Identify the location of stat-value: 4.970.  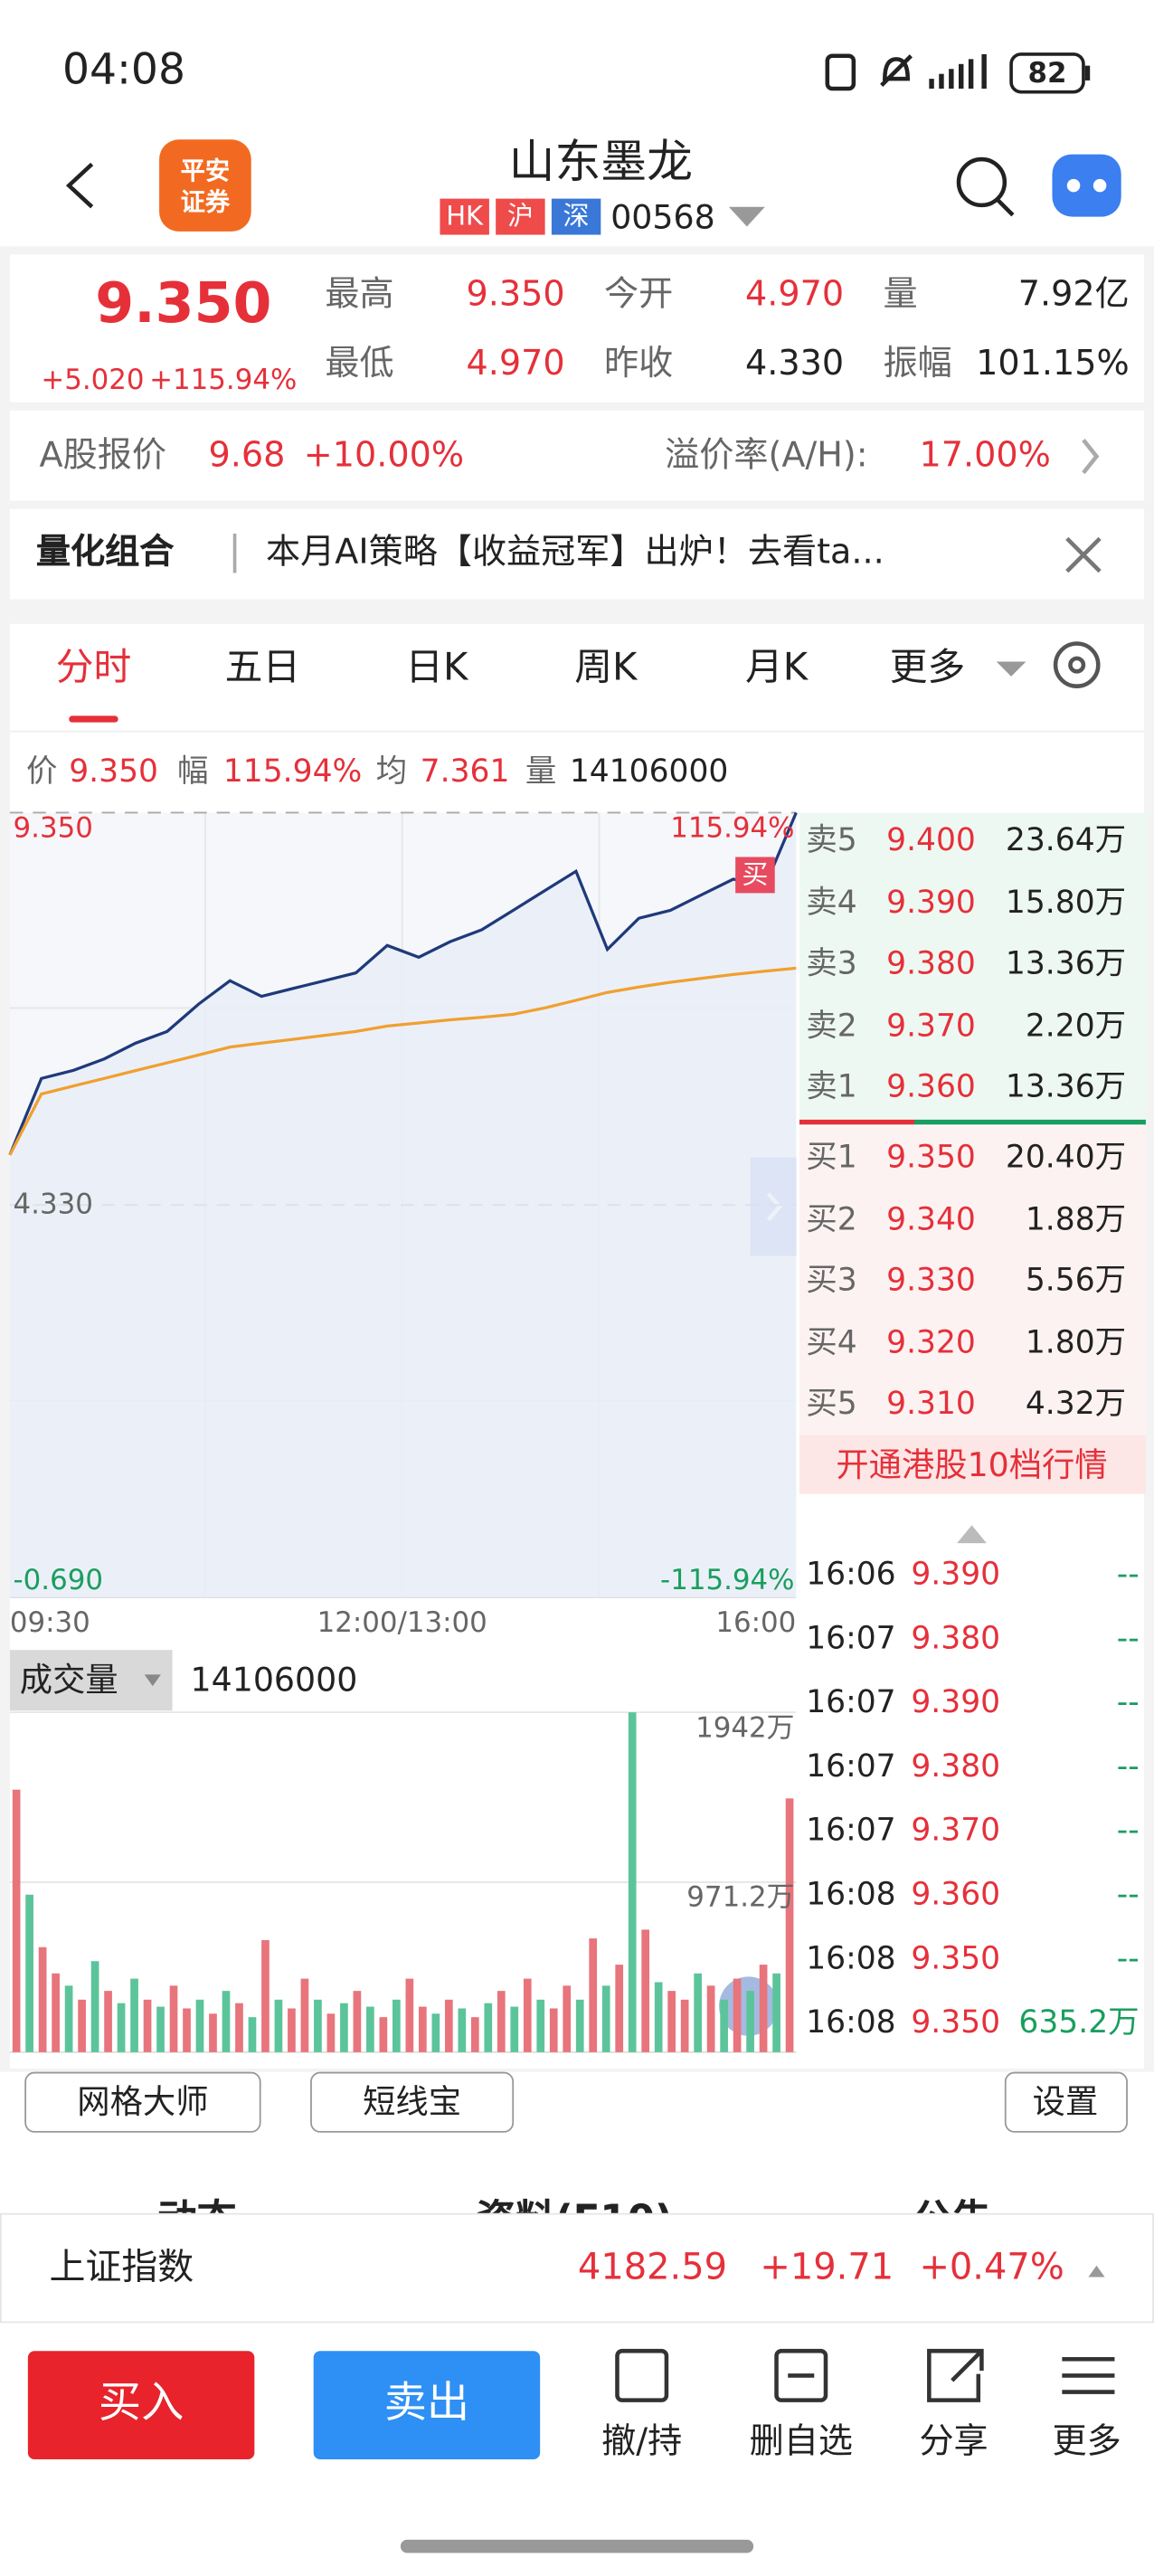
(795, 295).